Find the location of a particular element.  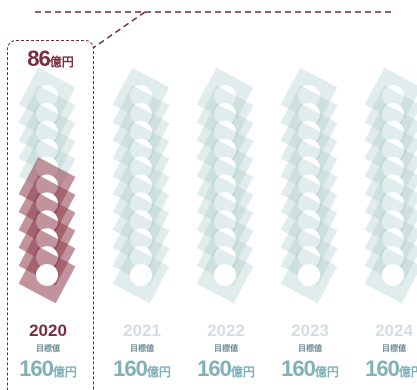

target-label-2022: 目標値 is located at coordinates (226, 348).